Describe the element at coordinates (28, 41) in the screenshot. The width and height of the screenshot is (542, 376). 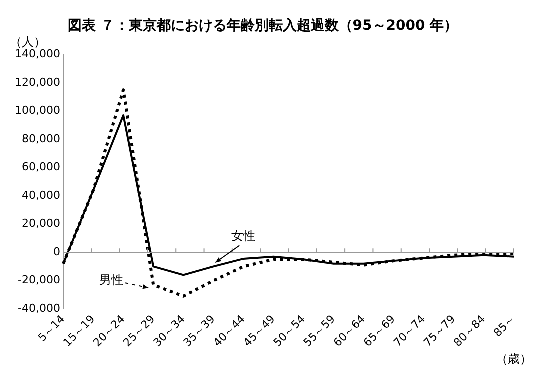
I see `y-axis-title: （人）` at that location.